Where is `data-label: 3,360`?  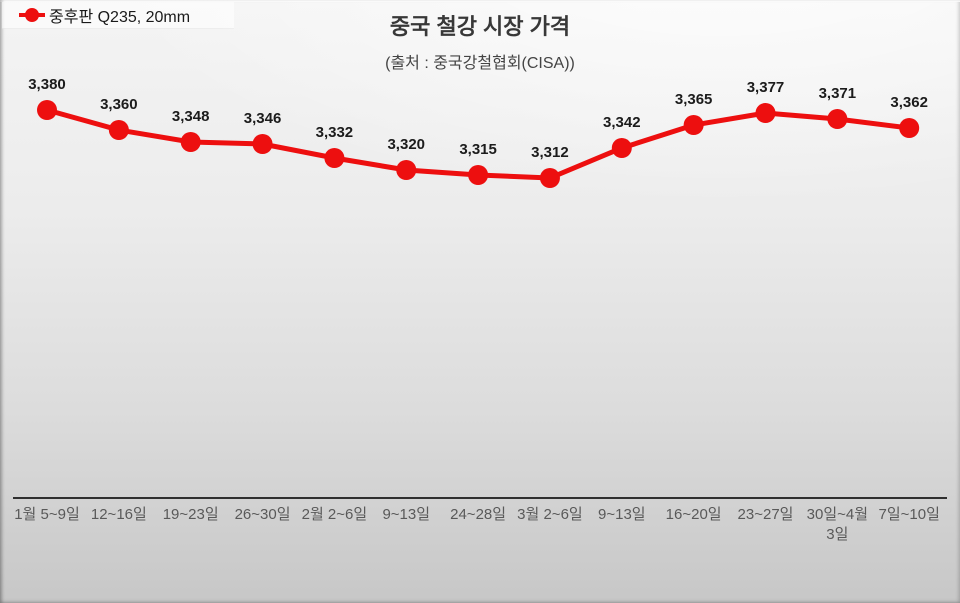 data-label: 3,360 is located at coordinates (119, 104).